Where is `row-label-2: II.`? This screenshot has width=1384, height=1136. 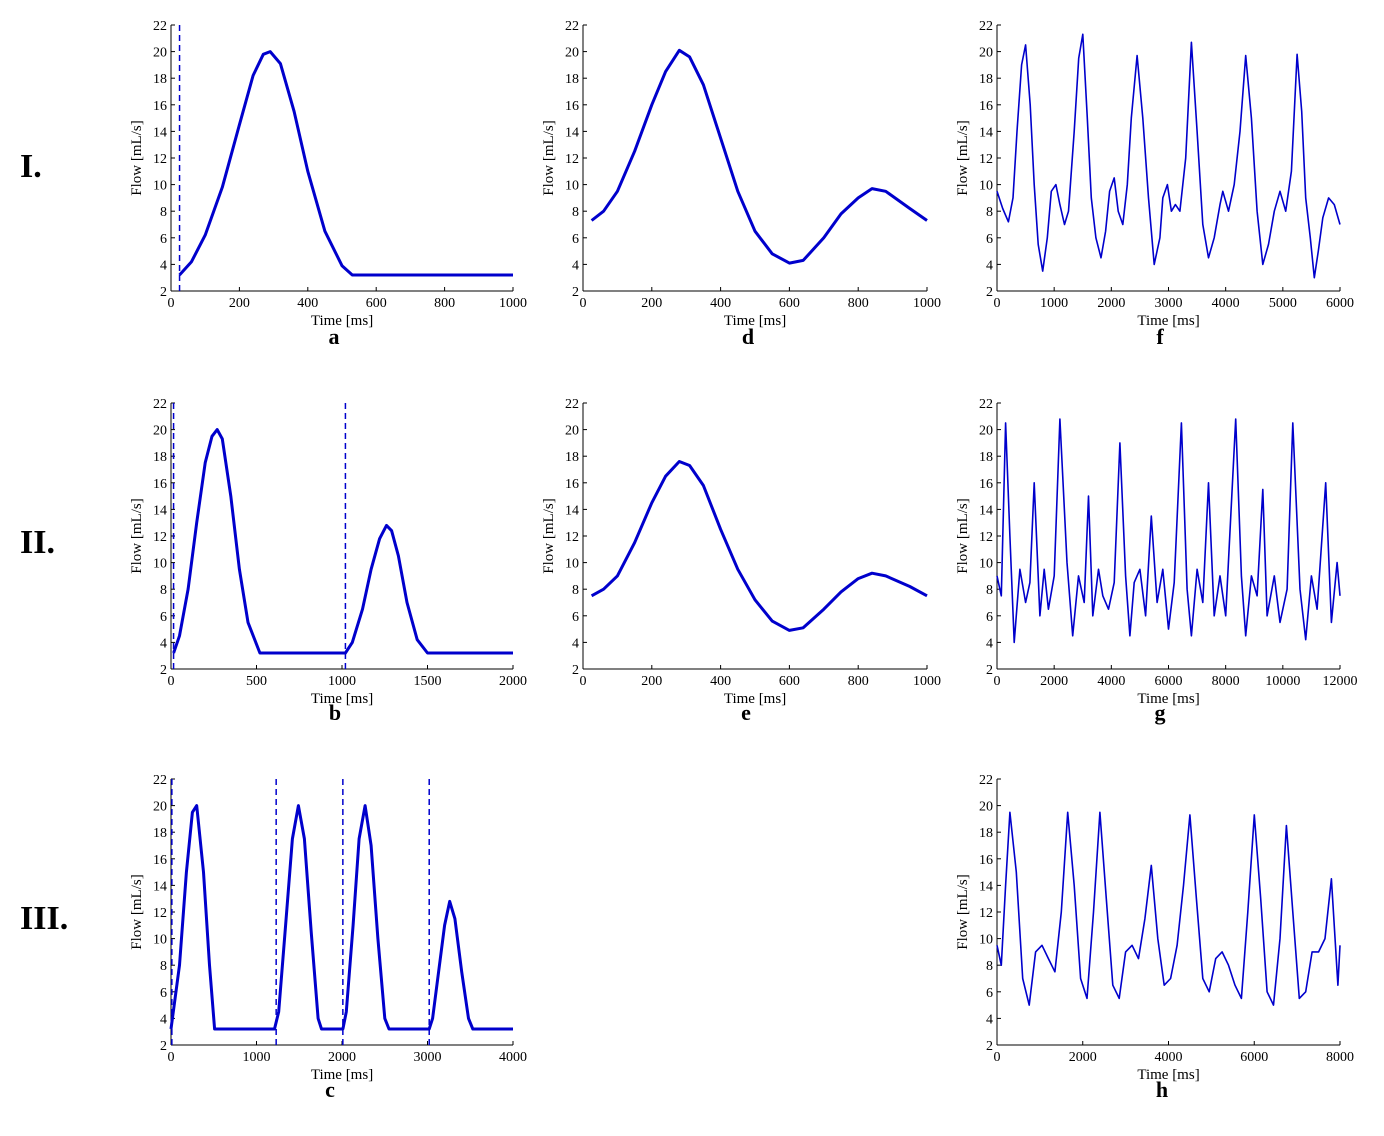
row-label-2: II. is located at coordinates (37, 542).